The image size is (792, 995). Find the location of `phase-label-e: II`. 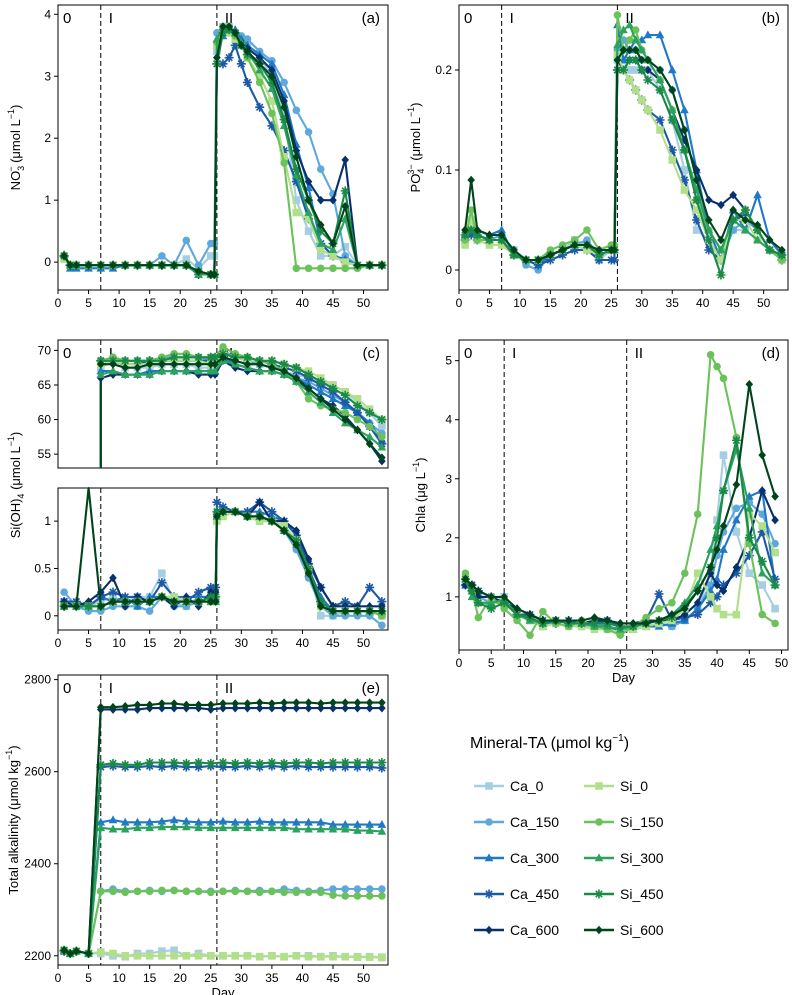

phase-label-e: II is located at coordinates (229, 688).